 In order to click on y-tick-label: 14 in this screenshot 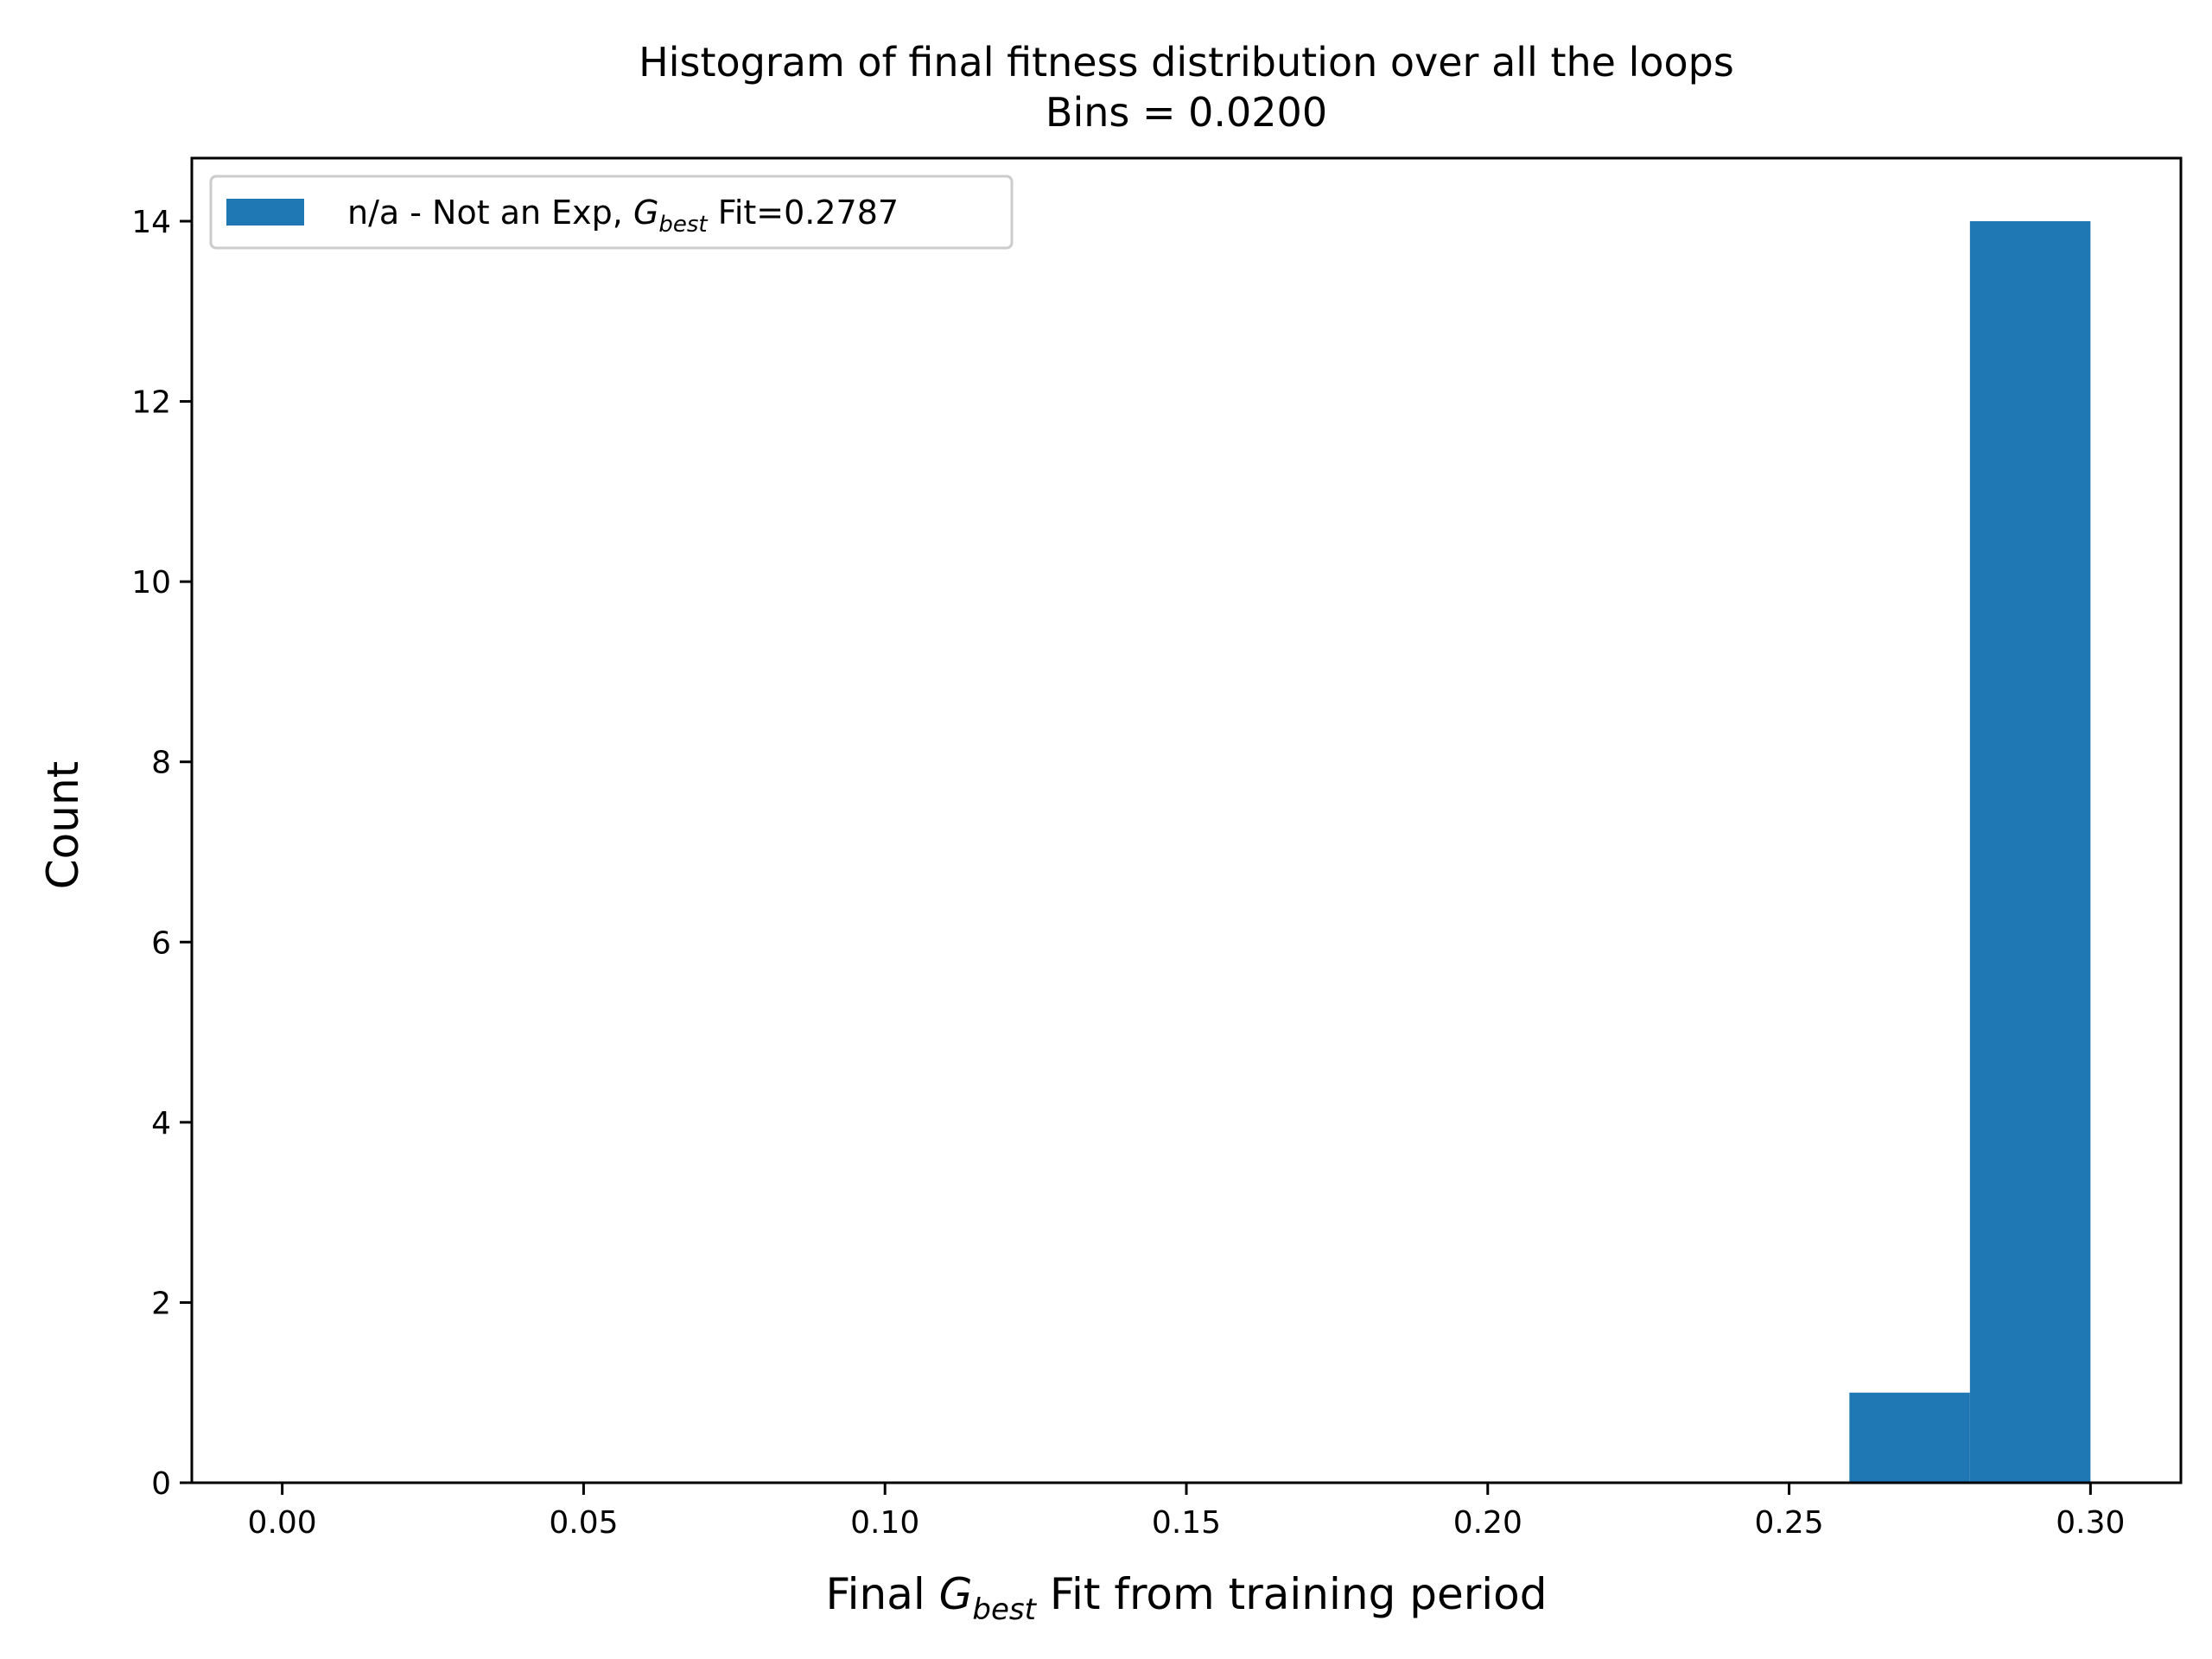, I will do `click(151, 222)`.